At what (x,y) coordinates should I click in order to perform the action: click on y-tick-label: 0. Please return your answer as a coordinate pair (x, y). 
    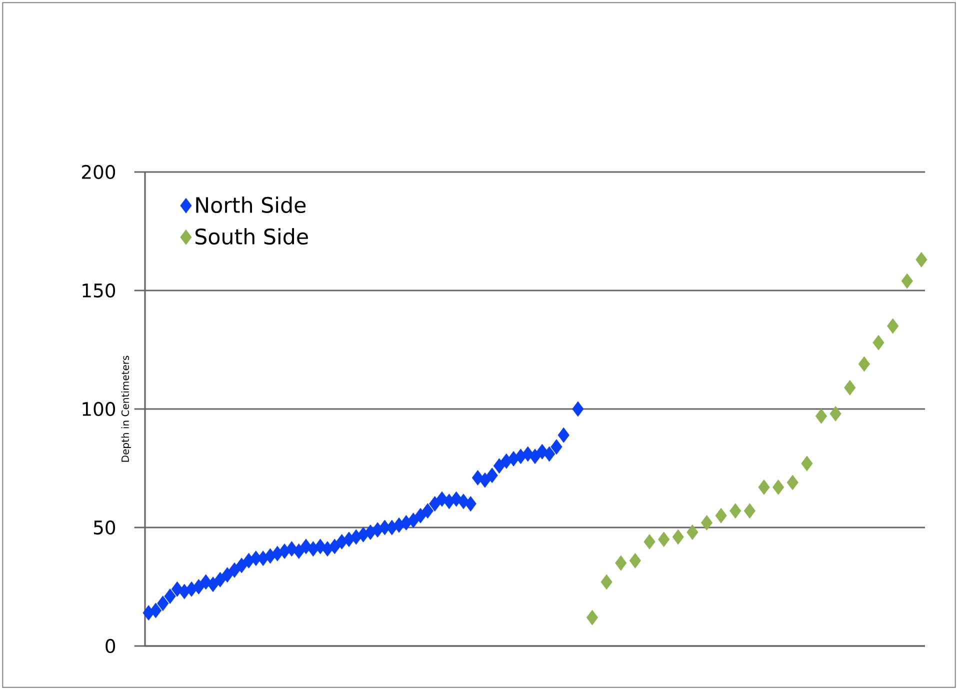
    Looking at the image, I should click on (111, 646).